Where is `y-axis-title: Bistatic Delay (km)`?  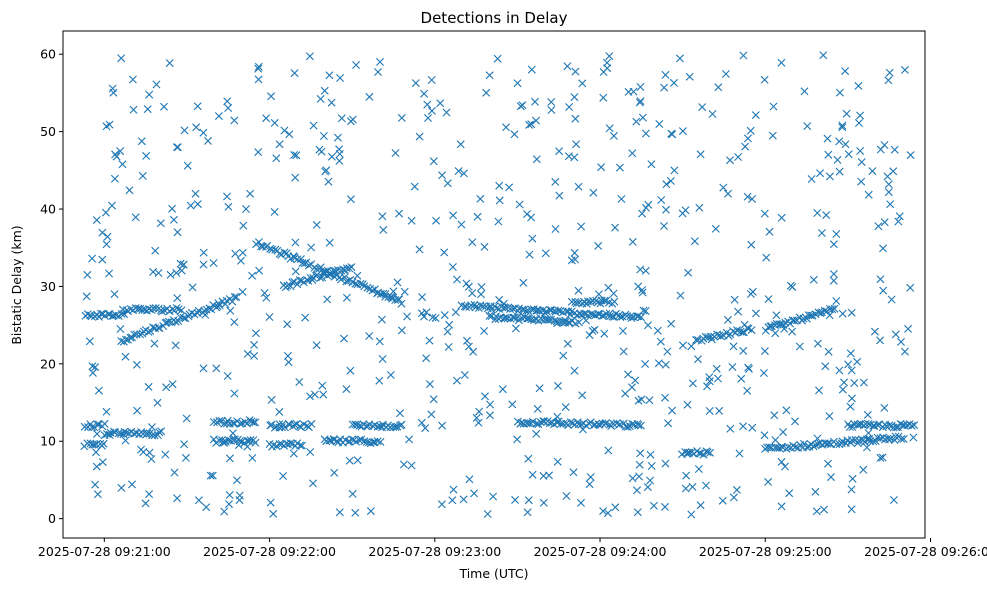
y-axis-title: Bistatic Delay (km) is located at coordinates (16, 284).